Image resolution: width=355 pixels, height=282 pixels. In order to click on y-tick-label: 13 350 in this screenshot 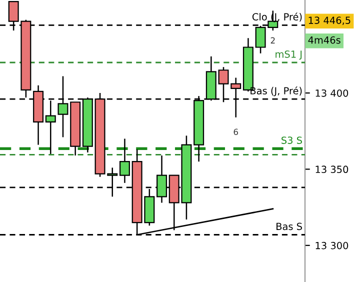, I will do `click(332, 170)`.